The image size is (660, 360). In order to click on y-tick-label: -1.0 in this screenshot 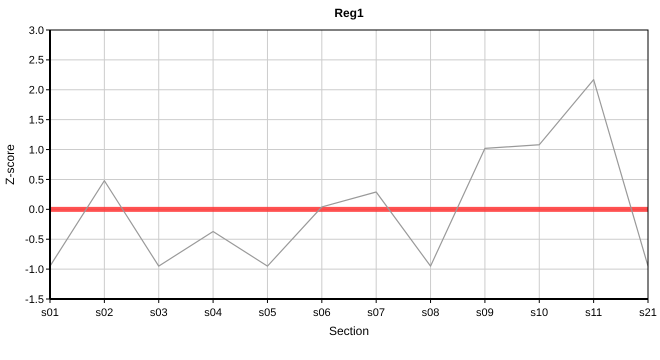, I will do `click(34, 270)`.